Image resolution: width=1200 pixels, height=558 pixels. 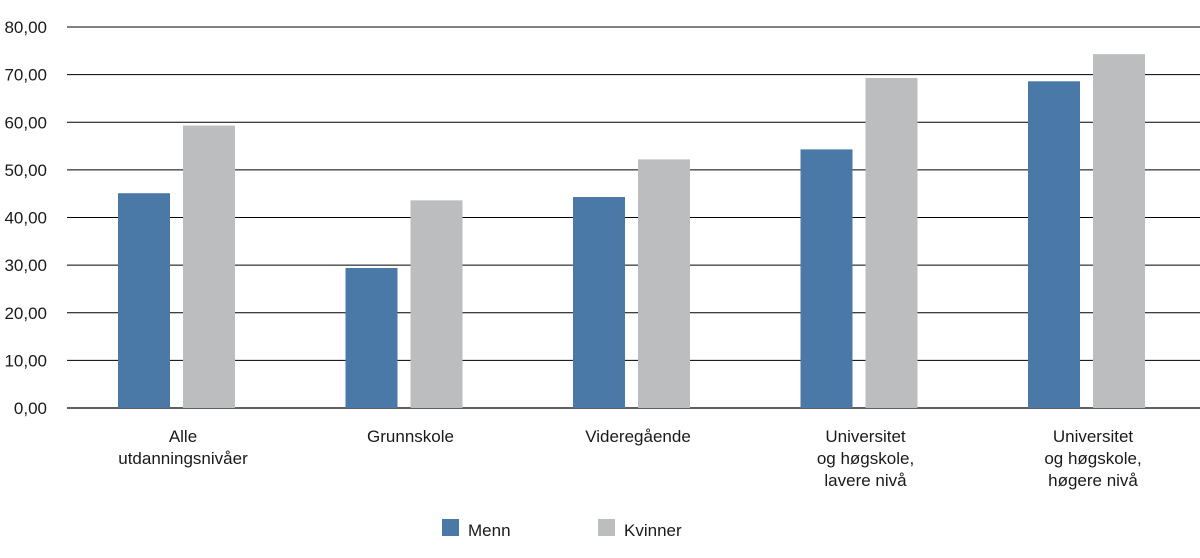 I want to click on y-tick-label: 80,00, so click(x=25, y=27).